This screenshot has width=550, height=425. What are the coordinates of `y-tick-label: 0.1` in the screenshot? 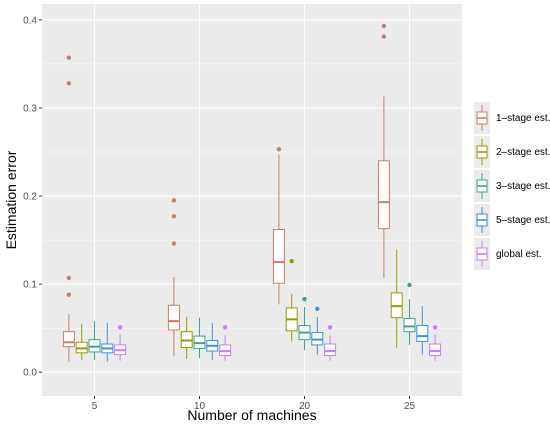 It's located at (30, 285).